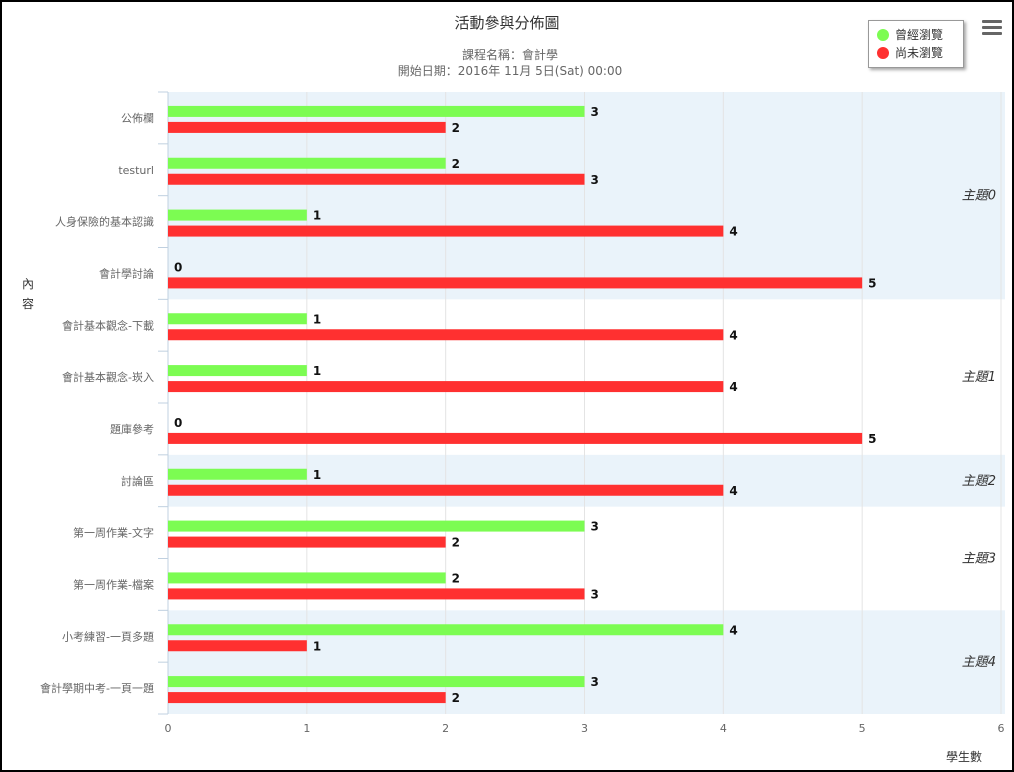  What do you see at coordinates (306, 728) in the screenshot?
I see `x-tick-label: 1` at bounding box center [306, 728].